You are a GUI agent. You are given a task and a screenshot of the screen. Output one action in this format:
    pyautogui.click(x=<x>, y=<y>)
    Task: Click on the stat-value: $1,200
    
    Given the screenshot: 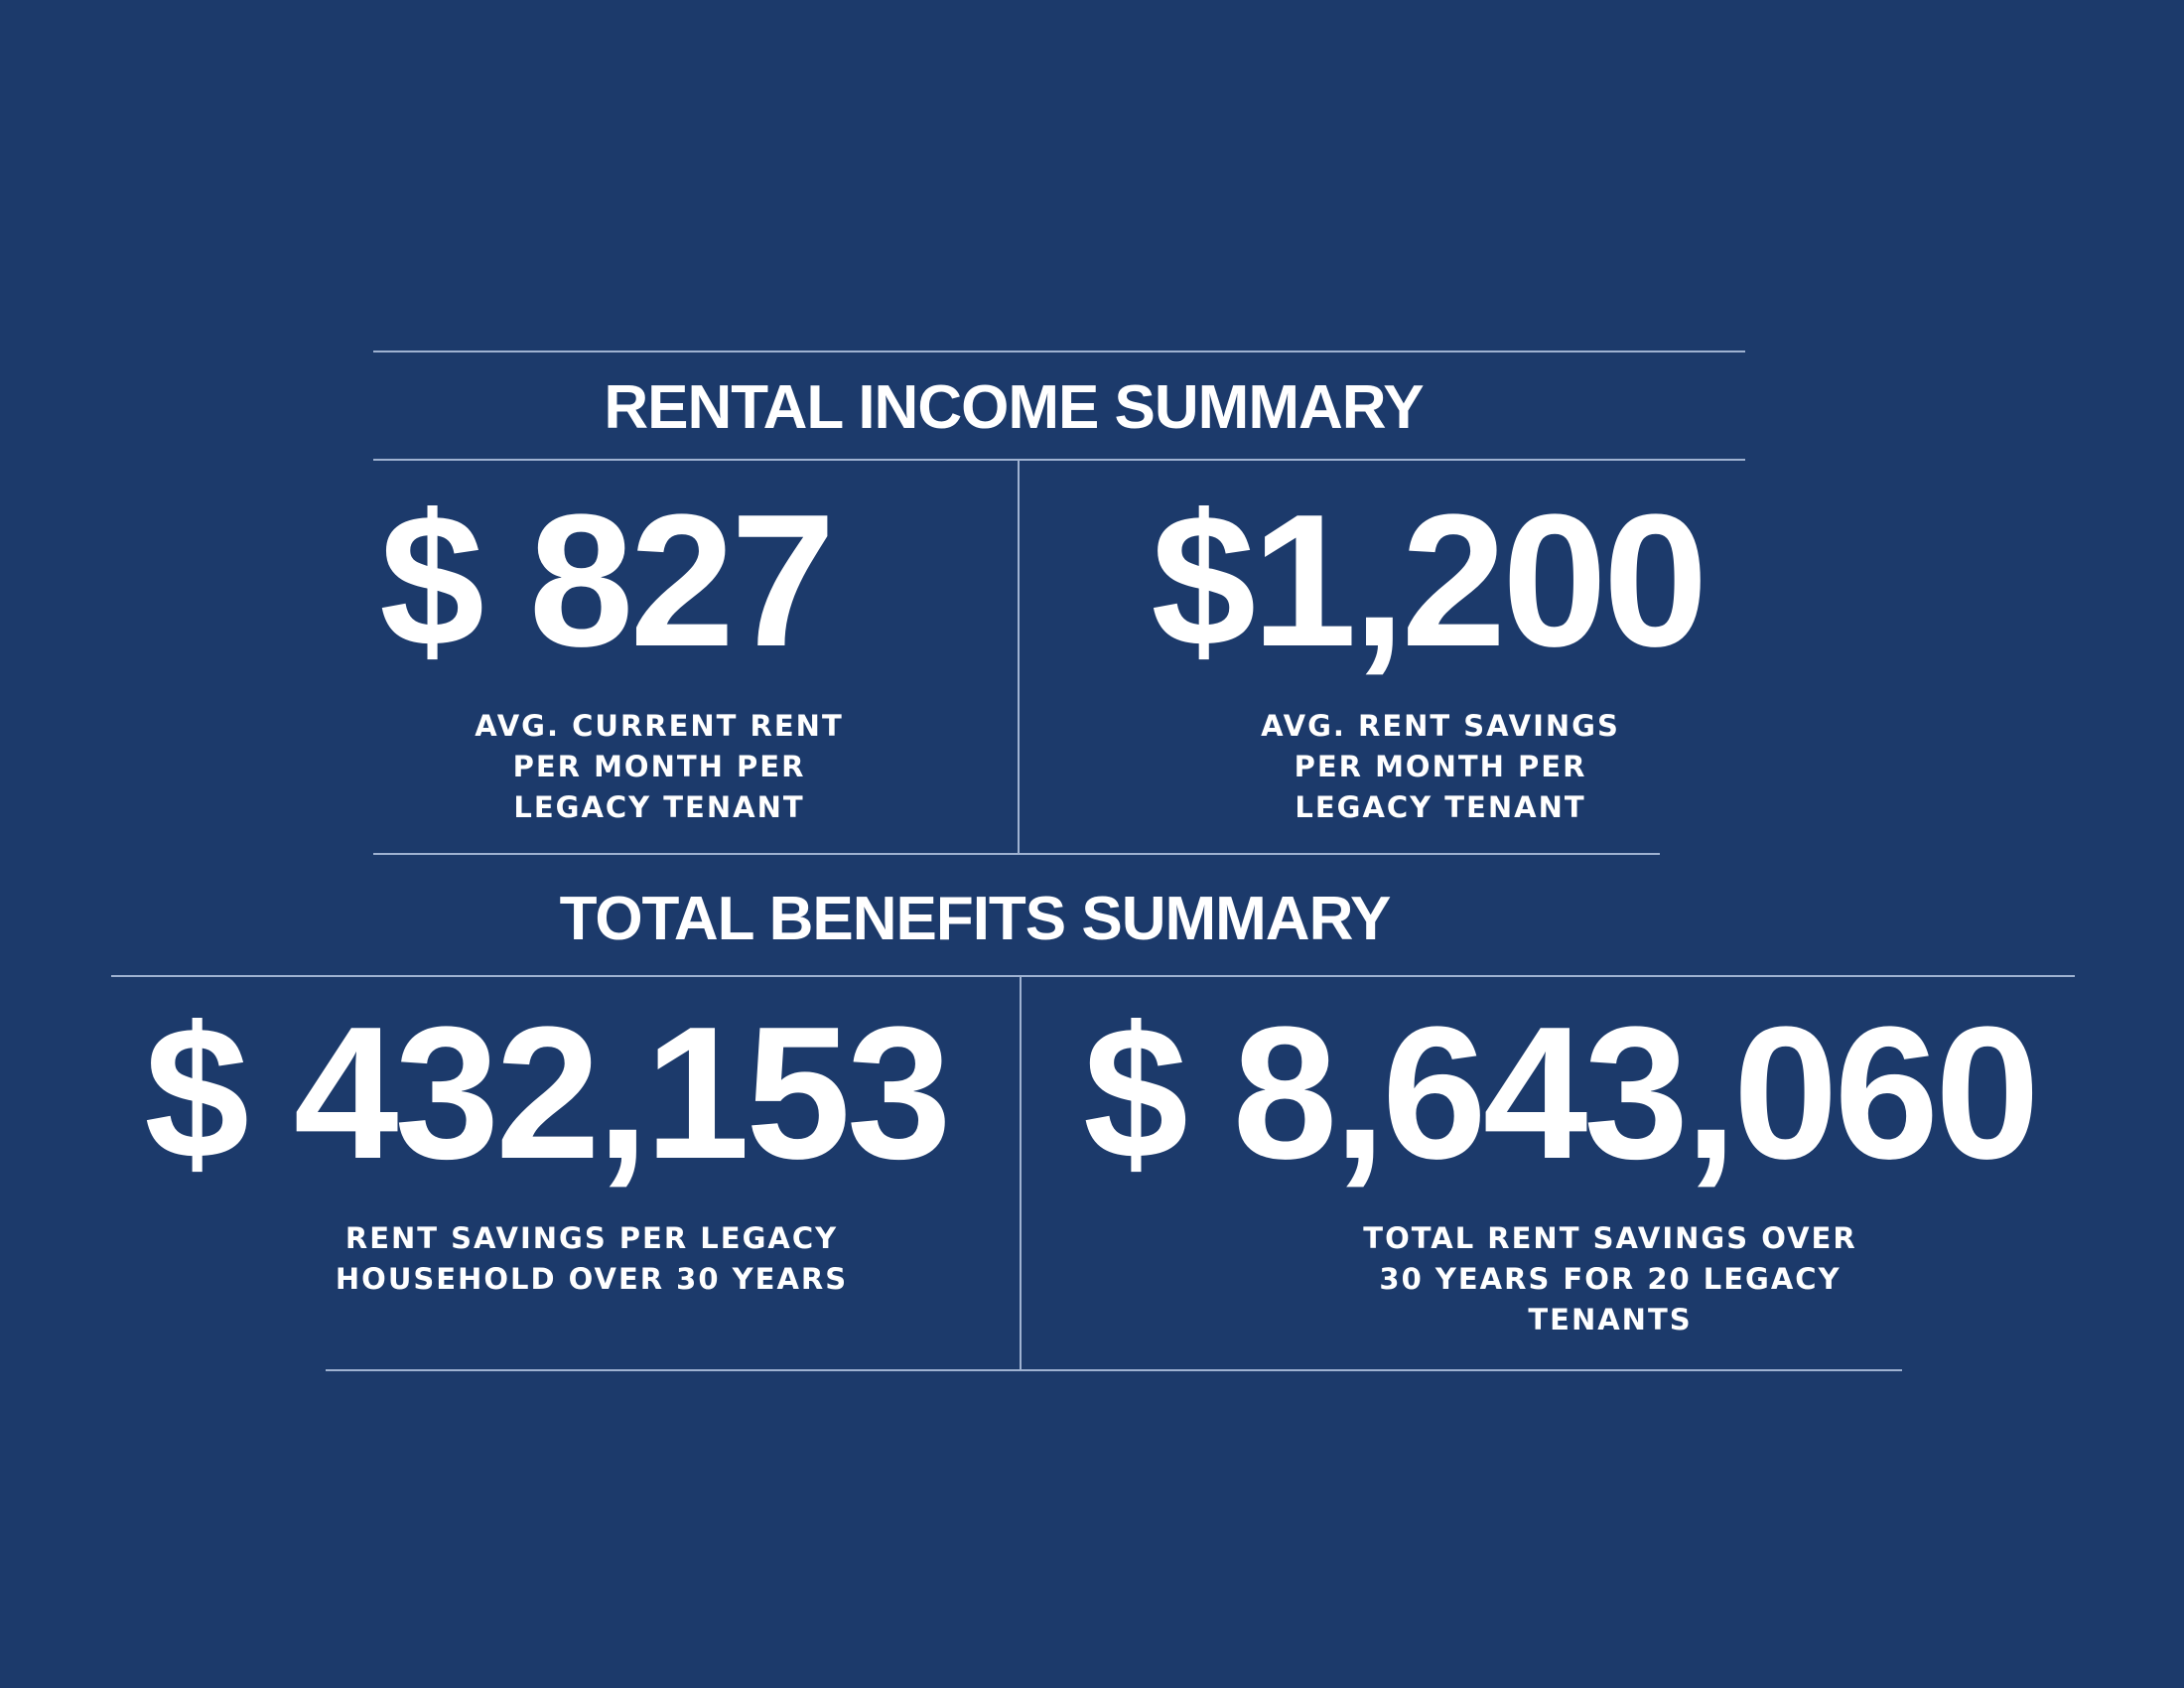 What is the action you would take?
    pyautogui.click(x=1429, y=581)
    